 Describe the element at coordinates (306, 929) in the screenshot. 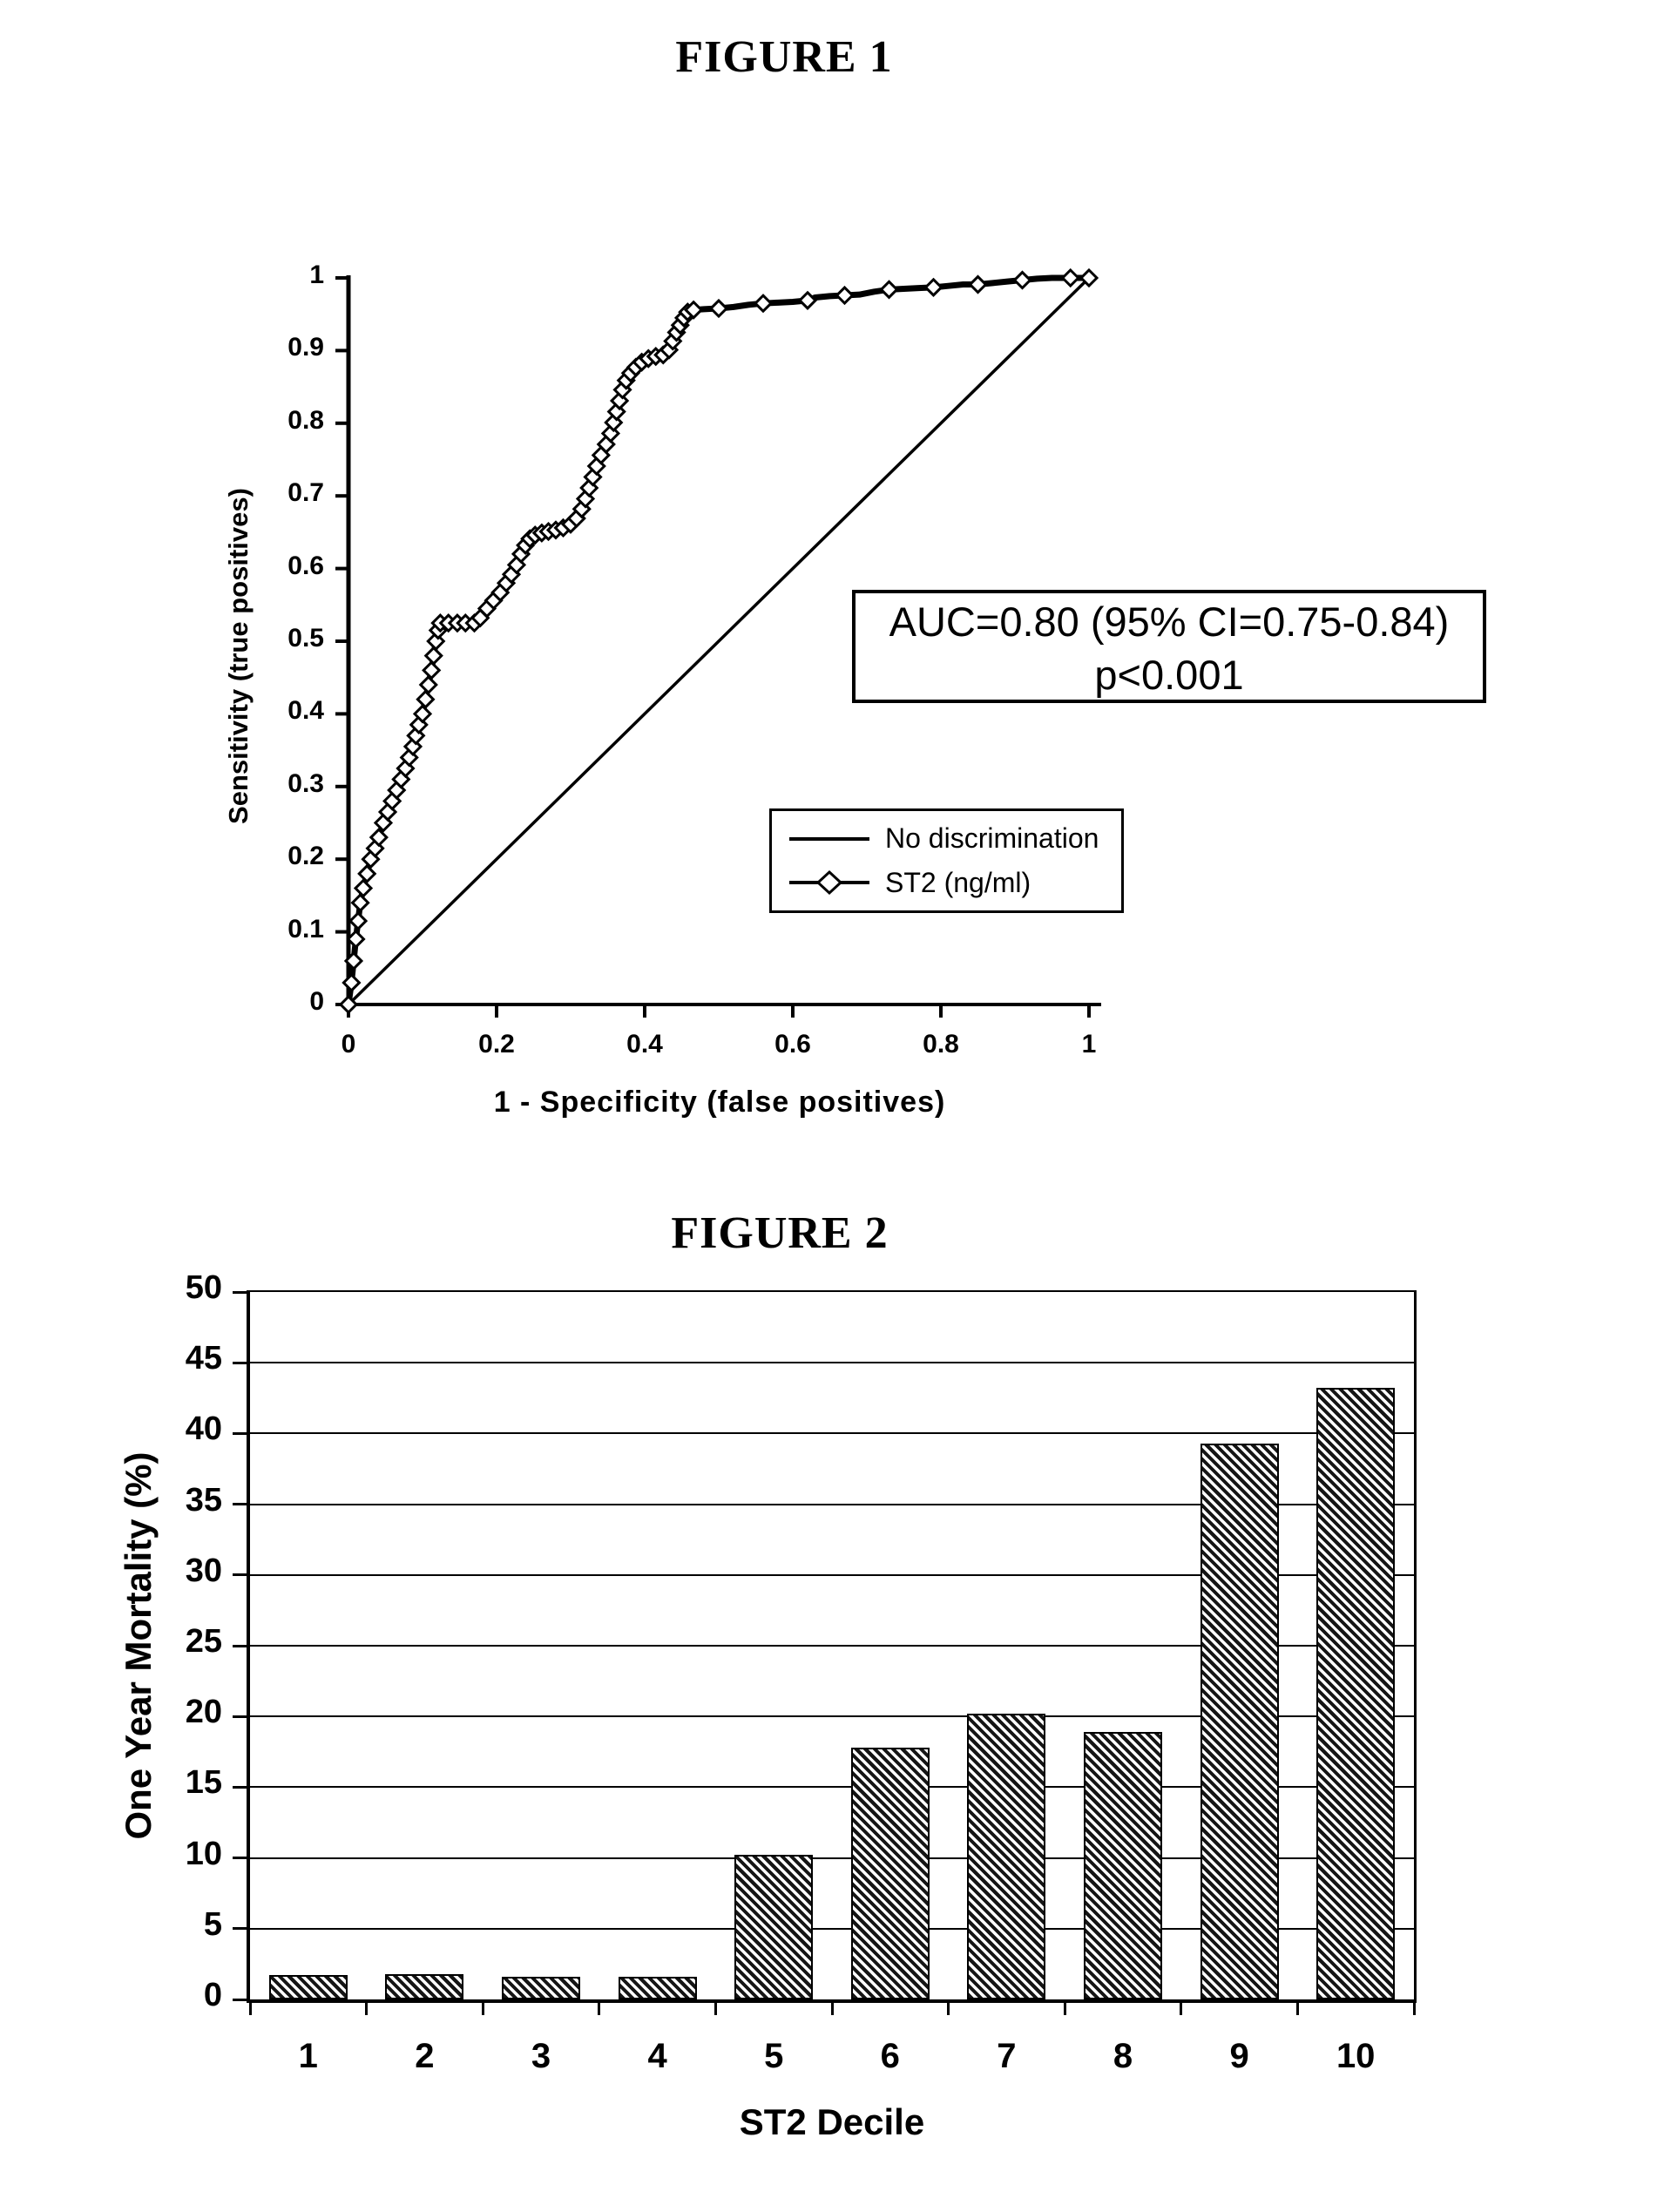

I see `y-tick-label: 0.1` at that location.